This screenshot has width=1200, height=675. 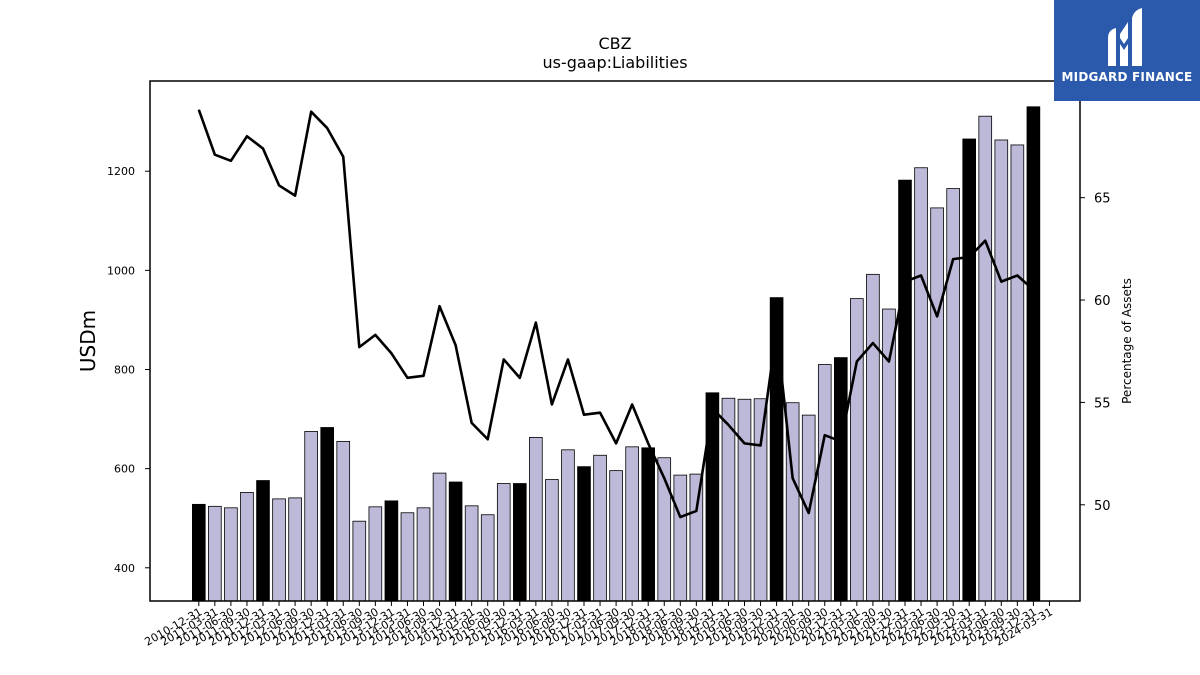 I want to click on y-tick-label: 600, so click(x=124, y=469).